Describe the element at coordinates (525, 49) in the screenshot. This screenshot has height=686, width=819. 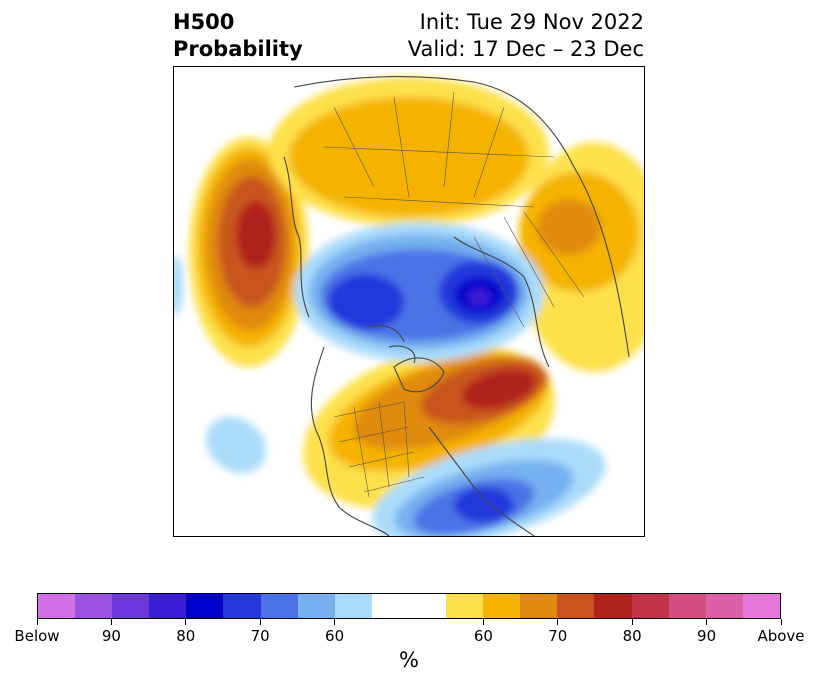
I see `valid-range: Valid: 17 Dec – 23 Dec` at that location.